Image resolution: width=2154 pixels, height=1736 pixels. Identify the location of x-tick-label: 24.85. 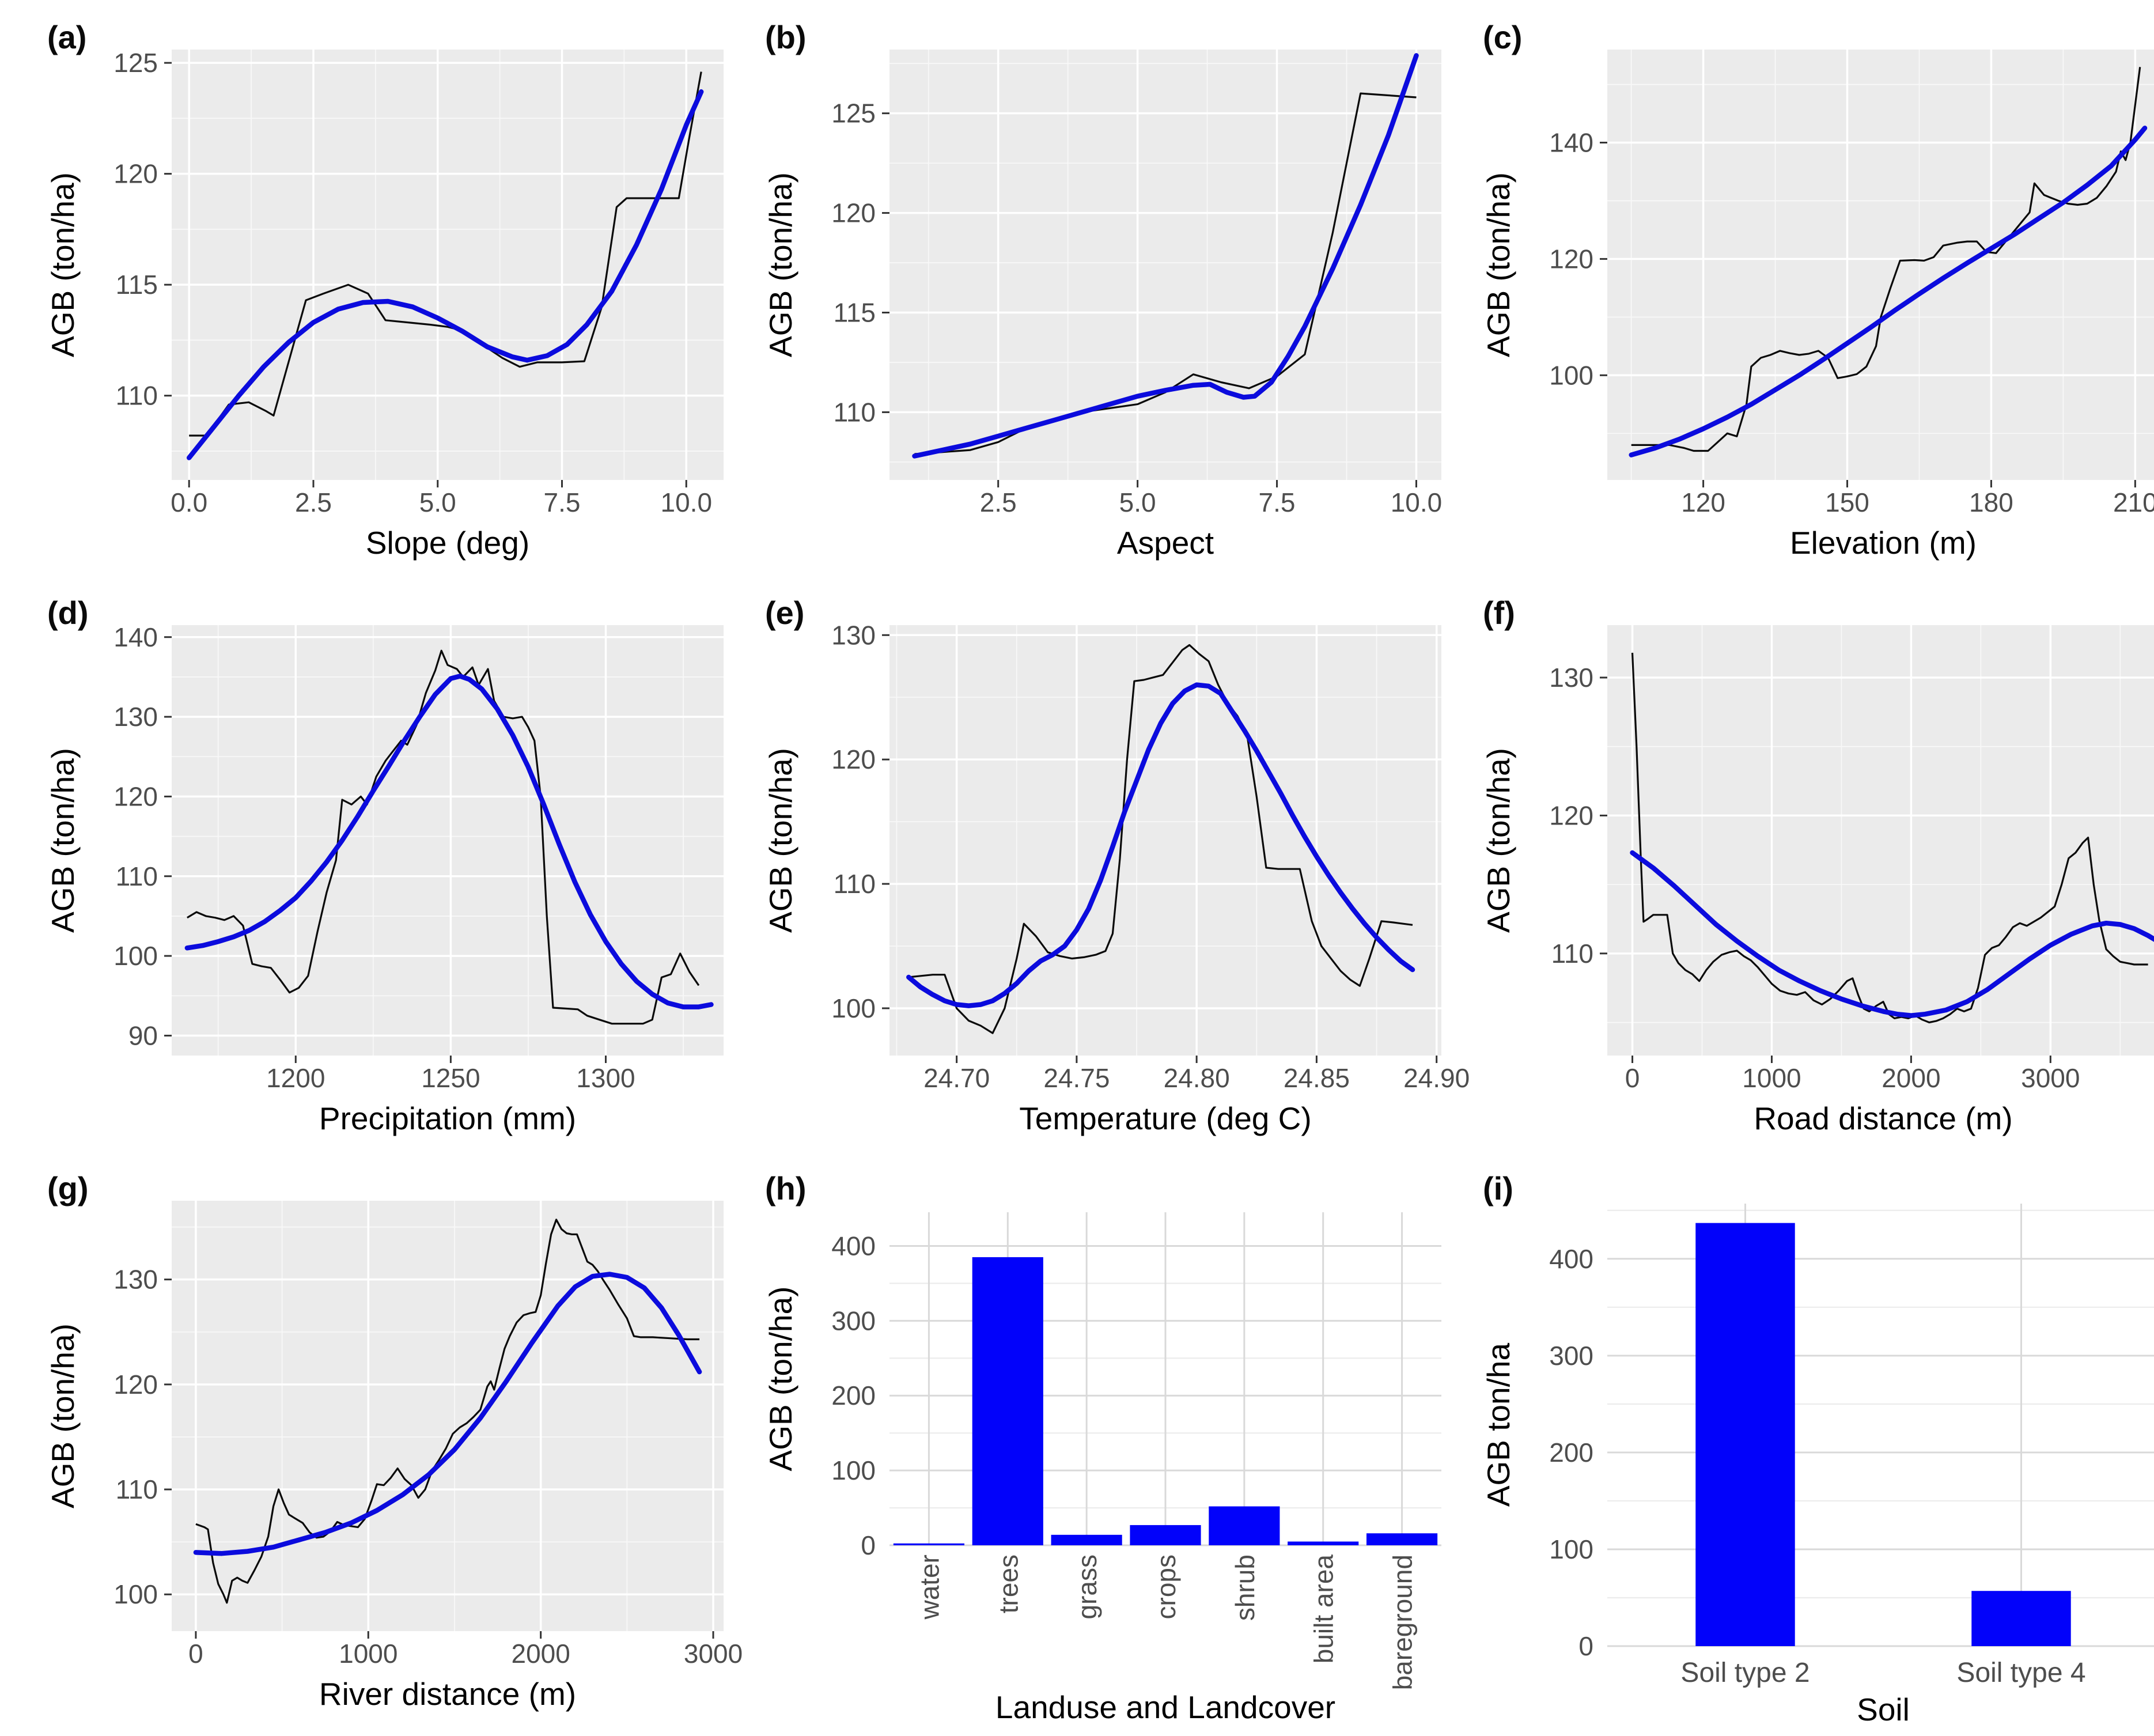
(1317, 1078).